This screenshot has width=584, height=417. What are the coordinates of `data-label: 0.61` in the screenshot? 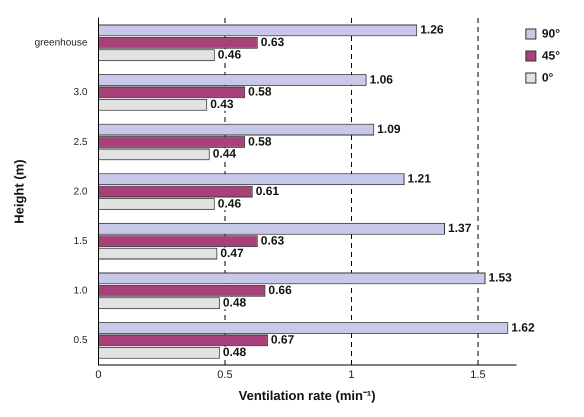 It's located at (268, 191).